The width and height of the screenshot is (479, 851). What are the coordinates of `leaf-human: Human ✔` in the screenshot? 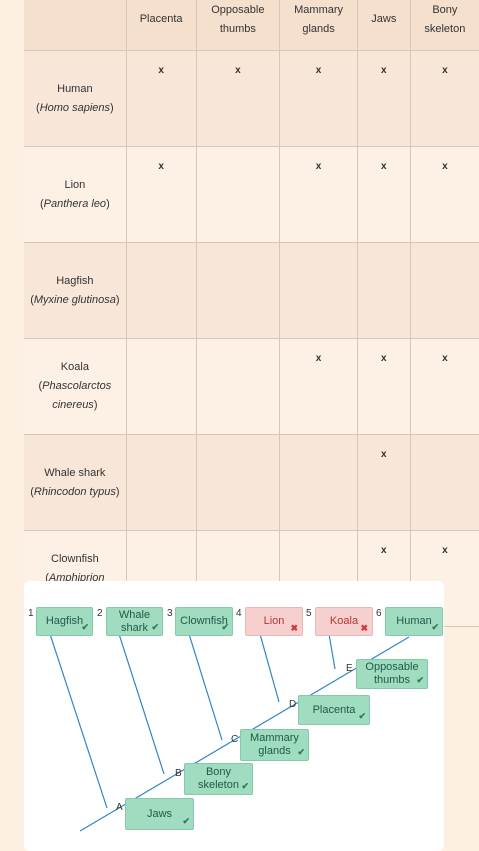 It's located at (414, 621).